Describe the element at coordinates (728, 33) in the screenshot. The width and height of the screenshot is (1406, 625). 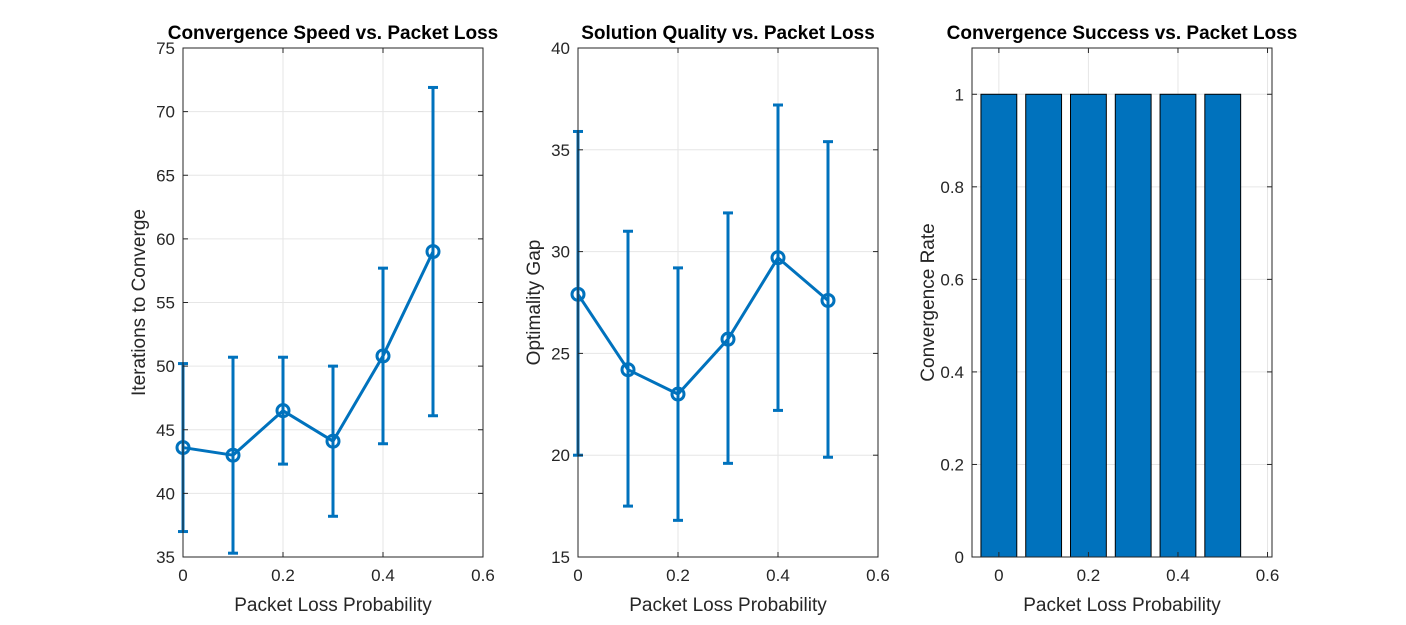
I see `chart-title: Solution Quality vs. Packet Loss` at that location.